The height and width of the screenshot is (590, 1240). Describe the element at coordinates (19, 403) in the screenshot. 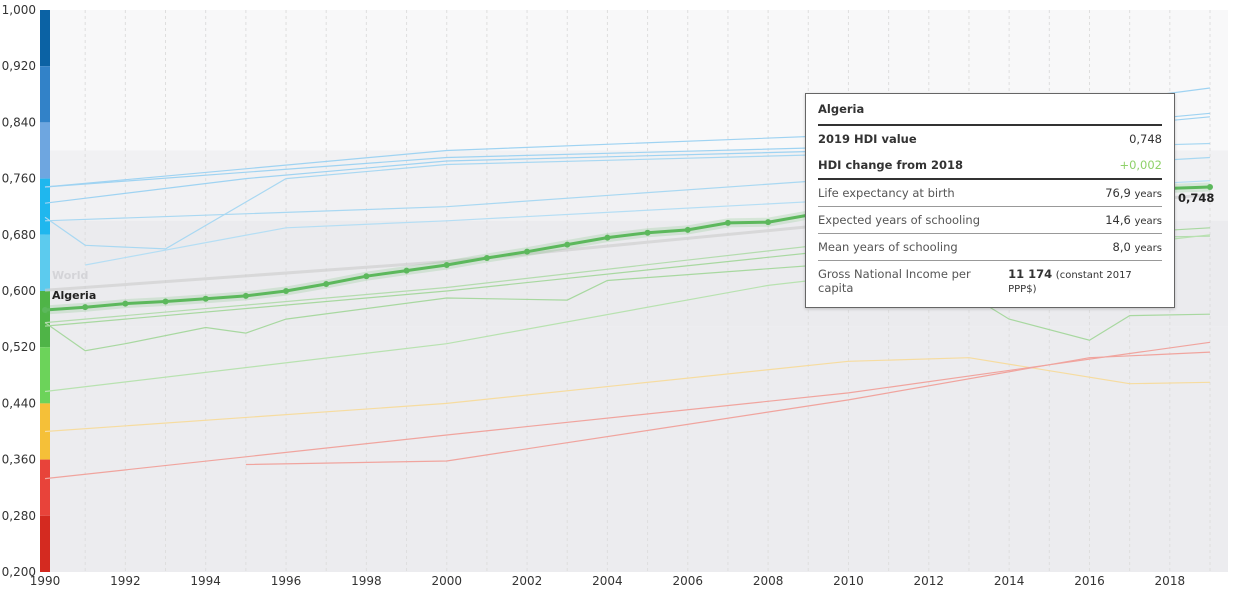

I see `y-tick-label: 0,440` at that location.